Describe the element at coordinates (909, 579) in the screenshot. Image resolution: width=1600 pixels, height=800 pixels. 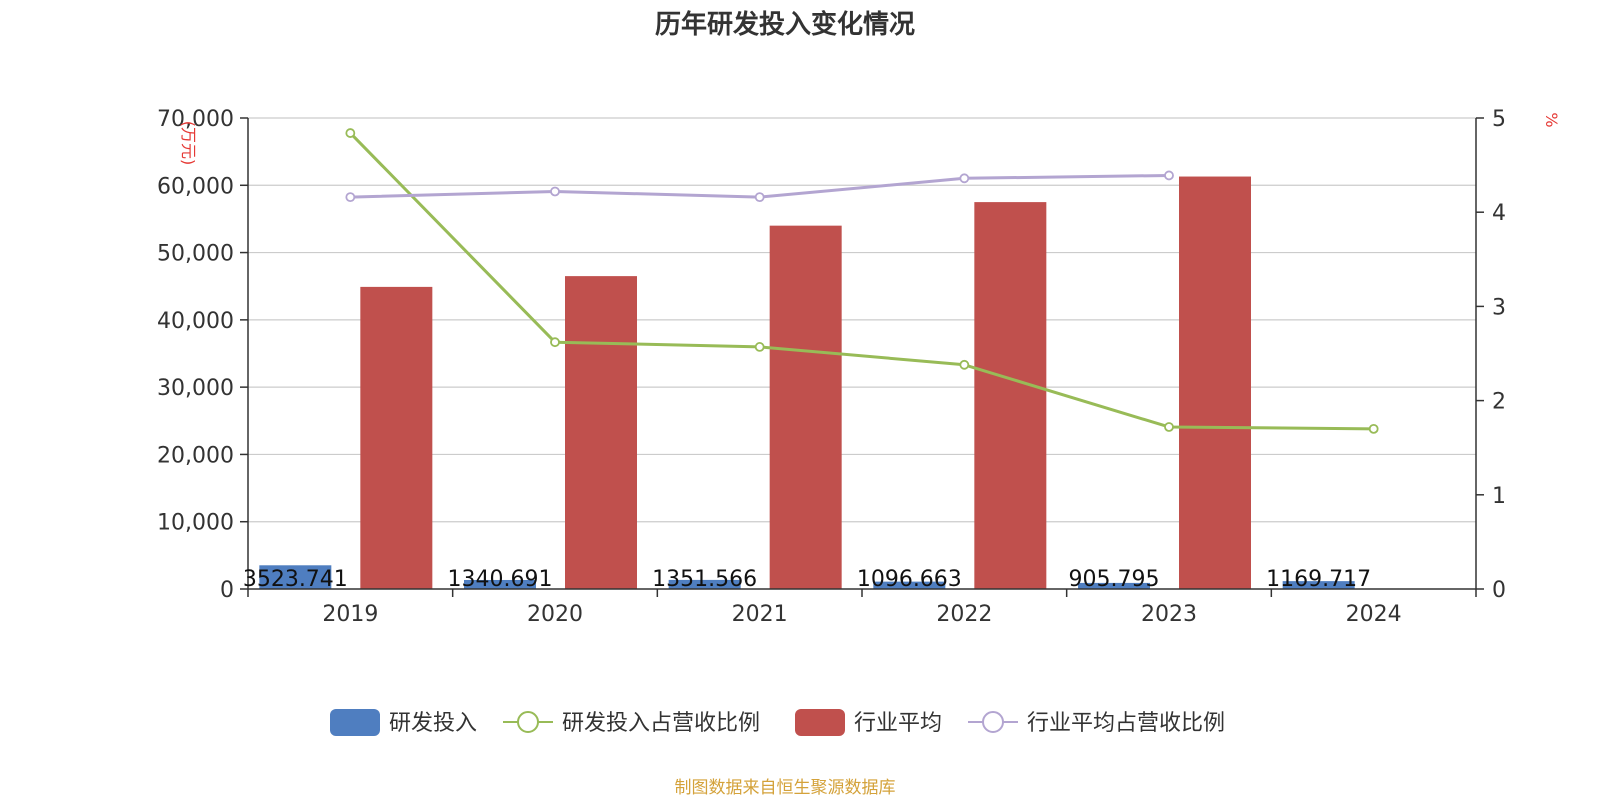
I see `data-label: 1096.663` at that location.